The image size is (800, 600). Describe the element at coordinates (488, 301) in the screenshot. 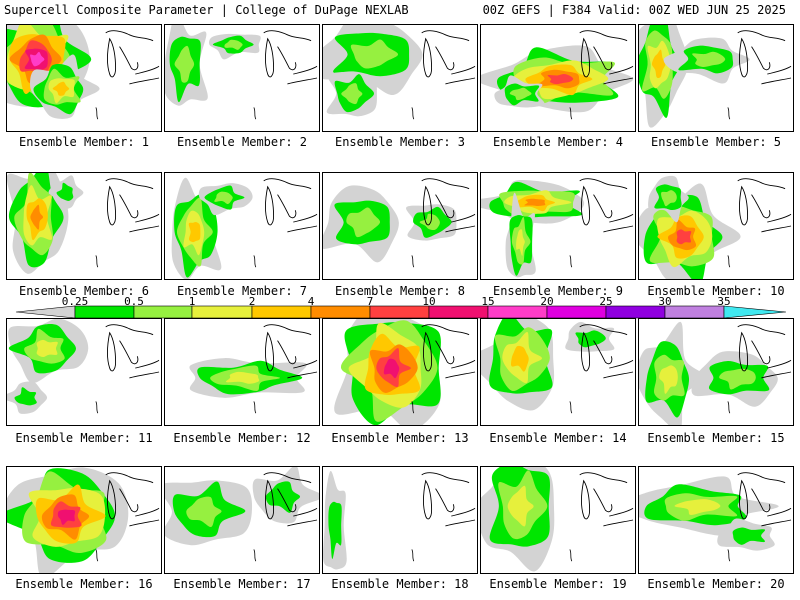

I see `color-scale-tick-label: 15` at that location.